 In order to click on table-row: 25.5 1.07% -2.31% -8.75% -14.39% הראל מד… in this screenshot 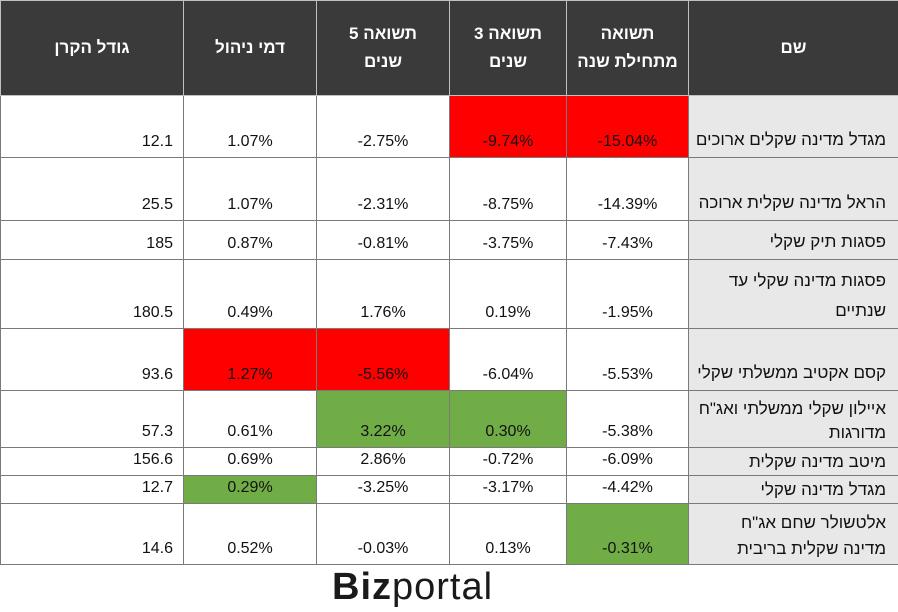, I will do `click(449, 189)`.